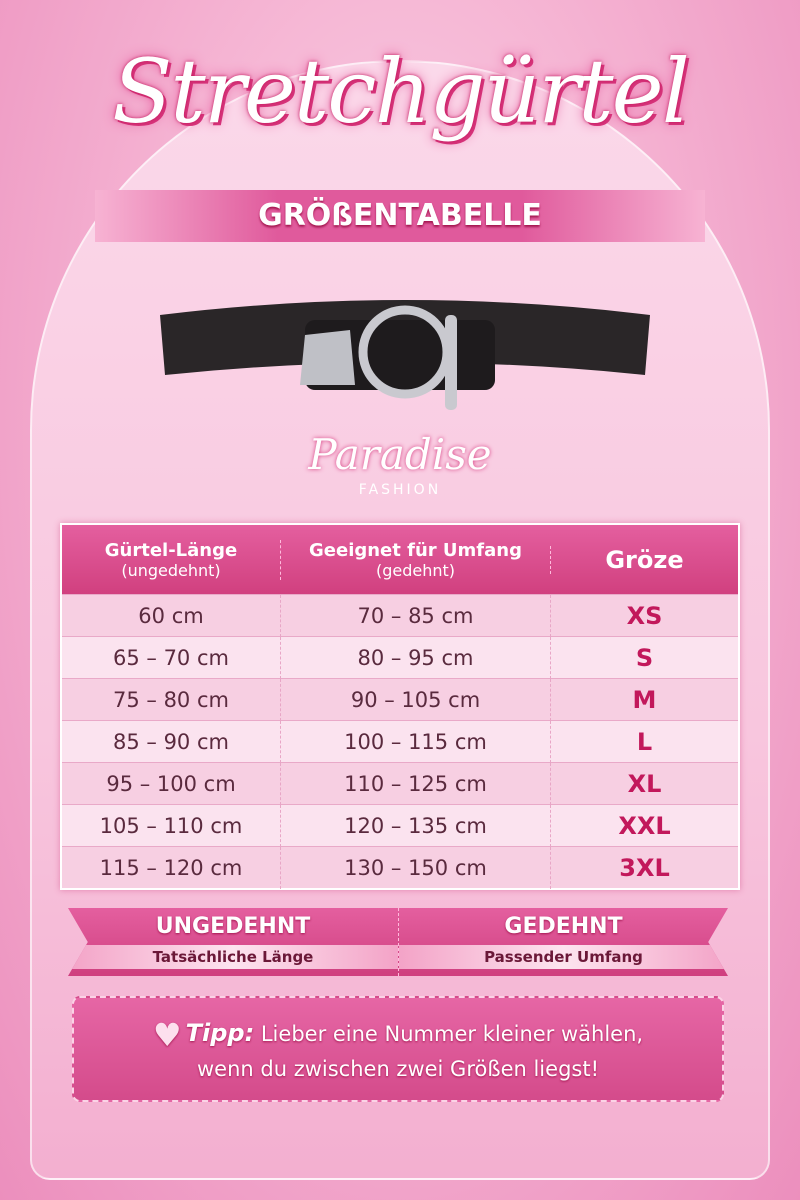 This screenshot has width=800, height=1200. What do you see at coordinates (233, 926) in the screenshot?
I see `legend-title: UNGEDEHNT` at bounding box center [233, 926].